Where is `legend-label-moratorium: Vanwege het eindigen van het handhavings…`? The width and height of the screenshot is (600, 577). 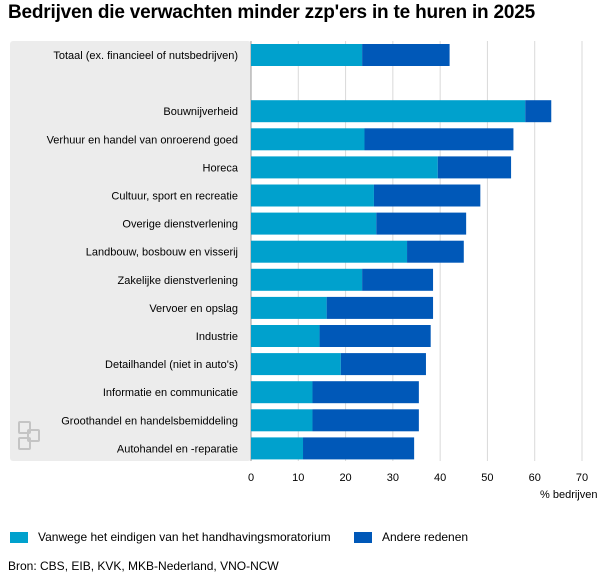 legend-label-moratorium: Vanwege het eindigen van het handhavings… is located at coordinates (184, 537).